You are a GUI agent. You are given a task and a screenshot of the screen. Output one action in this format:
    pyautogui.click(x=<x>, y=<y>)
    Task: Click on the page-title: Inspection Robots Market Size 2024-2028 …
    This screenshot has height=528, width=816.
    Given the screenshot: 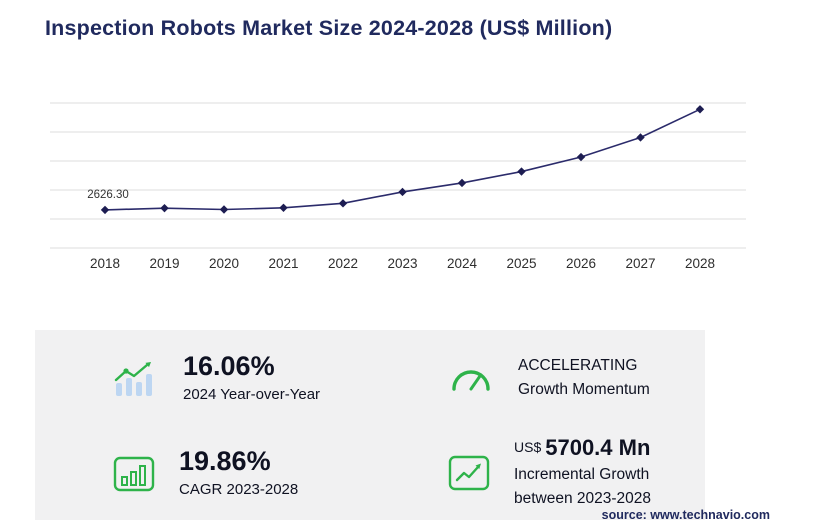 What is the action you would take?
    pyautogui.click(x=329, y=28)
    